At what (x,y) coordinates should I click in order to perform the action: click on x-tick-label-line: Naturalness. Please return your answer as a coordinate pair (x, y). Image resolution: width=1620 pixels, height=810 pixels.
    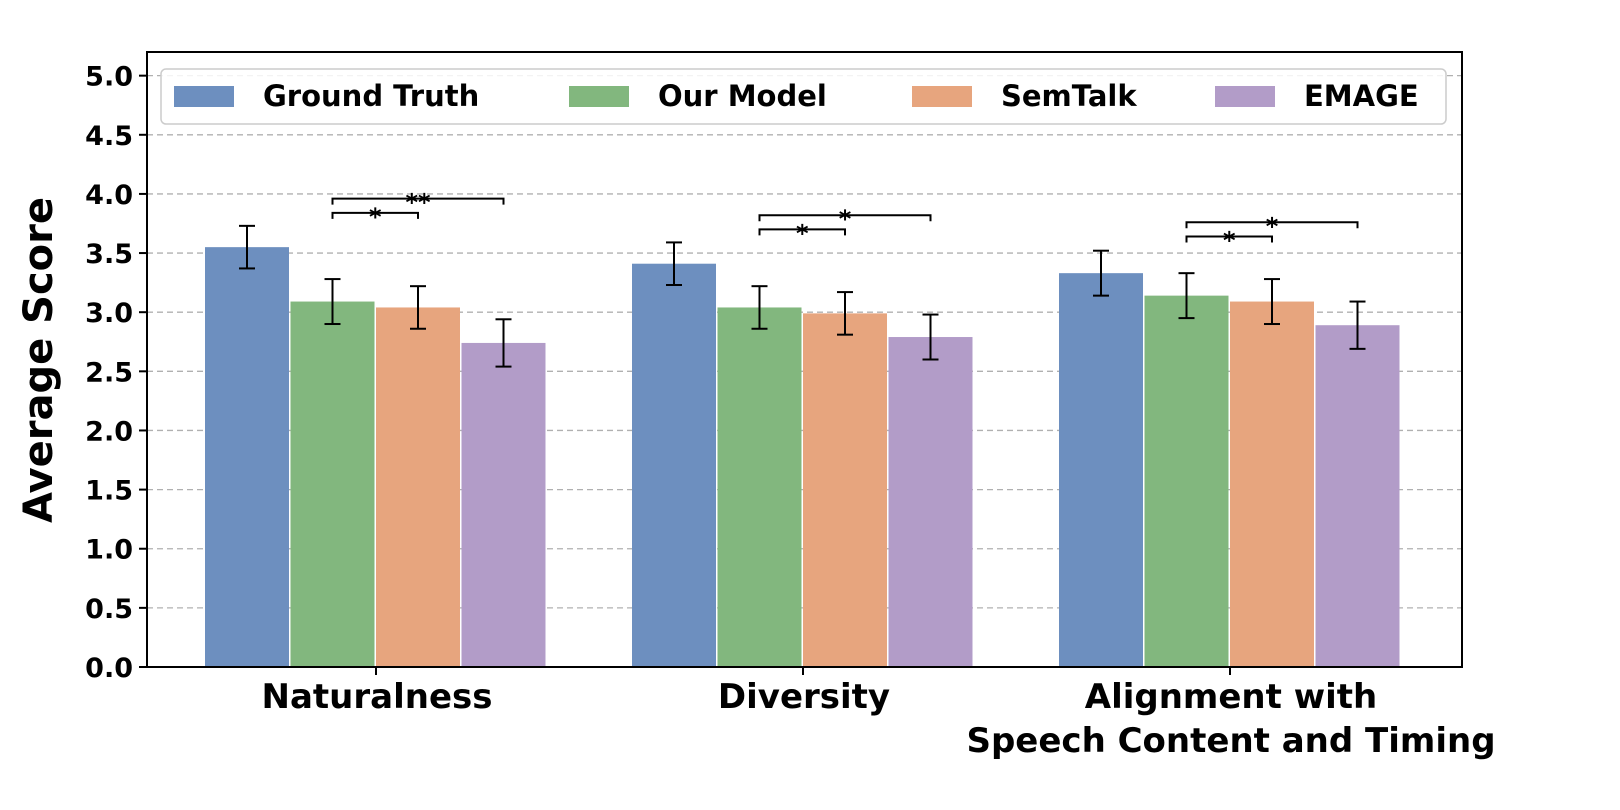
    Looking at the image, I should click on (377, 697).